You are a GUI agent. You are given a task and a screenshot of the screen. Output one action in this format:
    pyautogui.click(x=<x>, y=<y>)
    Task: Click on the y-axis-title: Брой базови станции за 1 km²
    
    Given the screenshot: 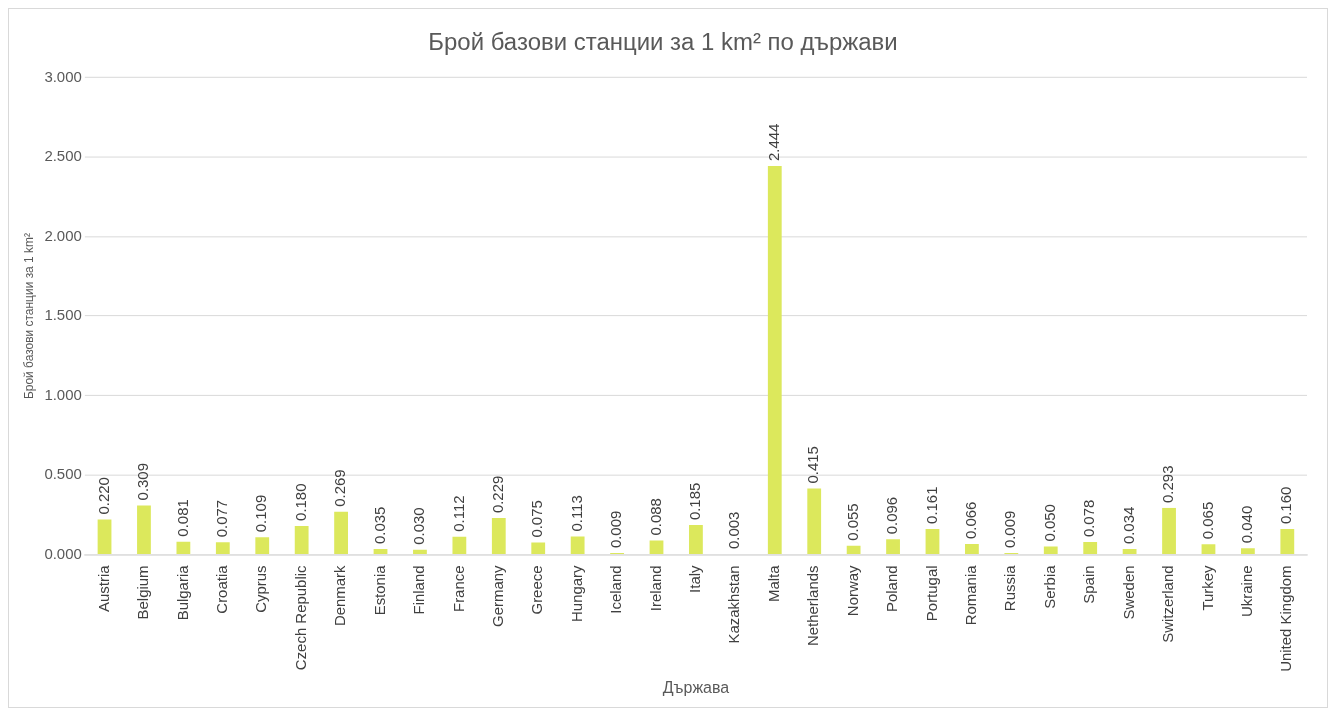 What is the action you would take?
    pyautogui.click(x=29, y=316)
    